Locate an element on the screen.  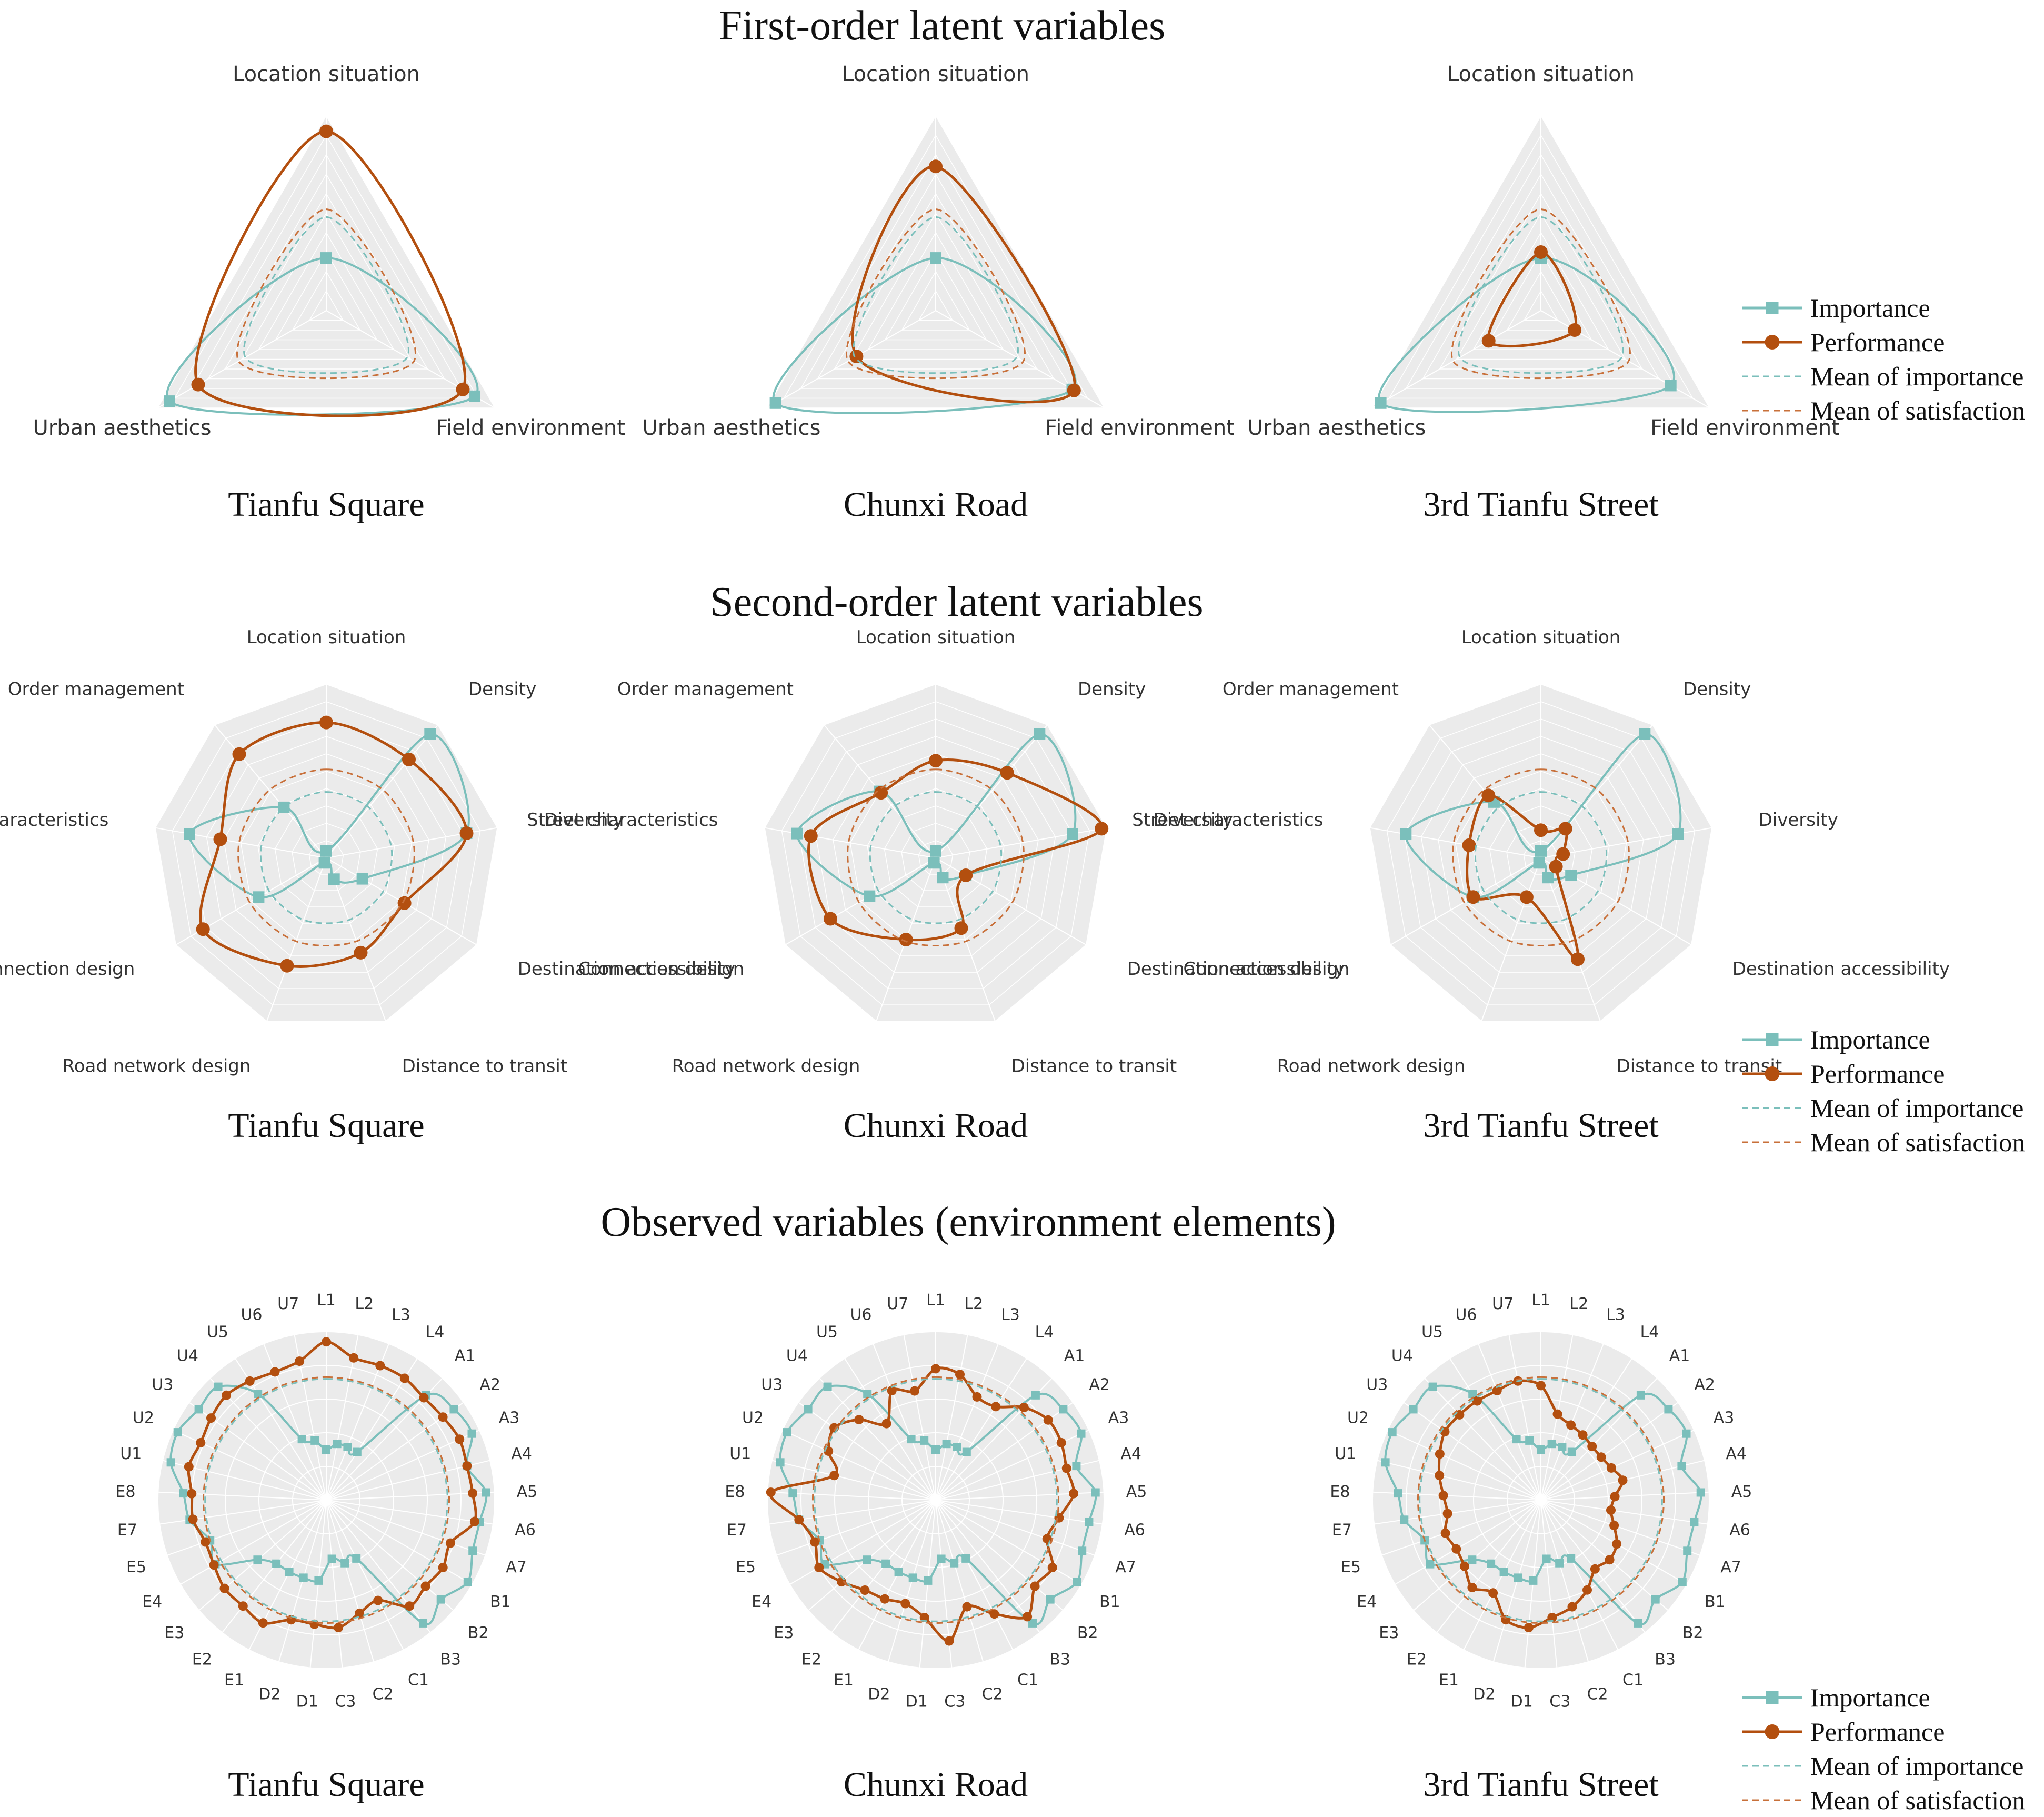
axis-label-connection-design: Connection design is located at coordinates (661, 969).